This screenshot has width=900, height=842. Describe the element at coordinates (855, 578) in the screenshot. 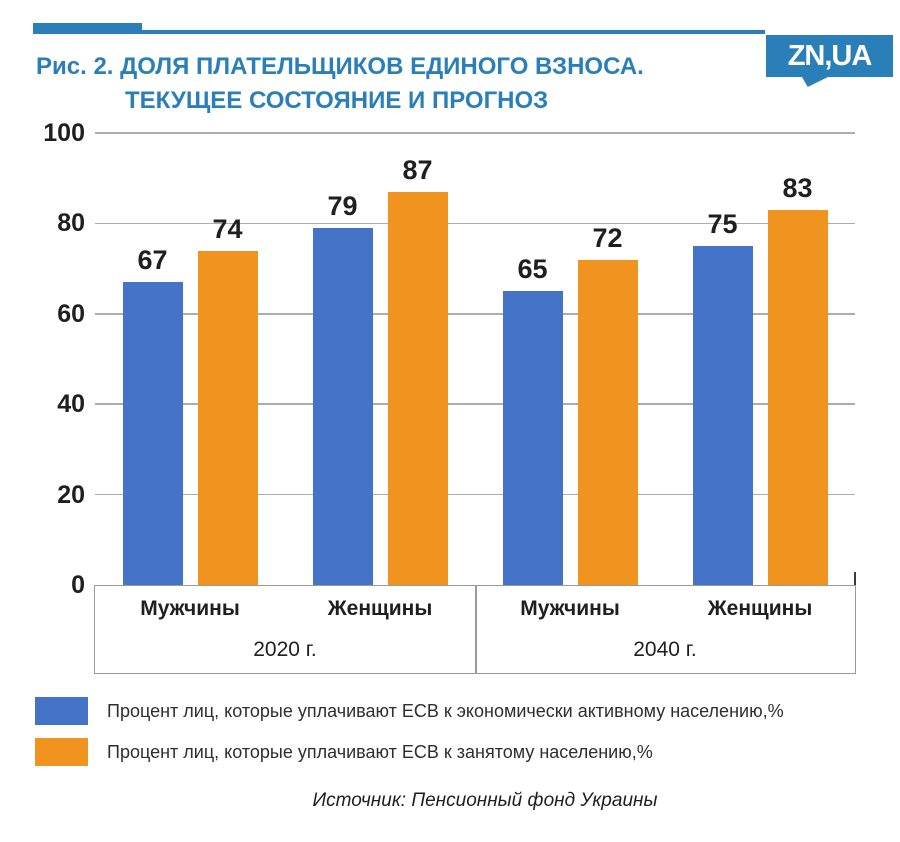

I see `x-axis-end-tick` at that location.